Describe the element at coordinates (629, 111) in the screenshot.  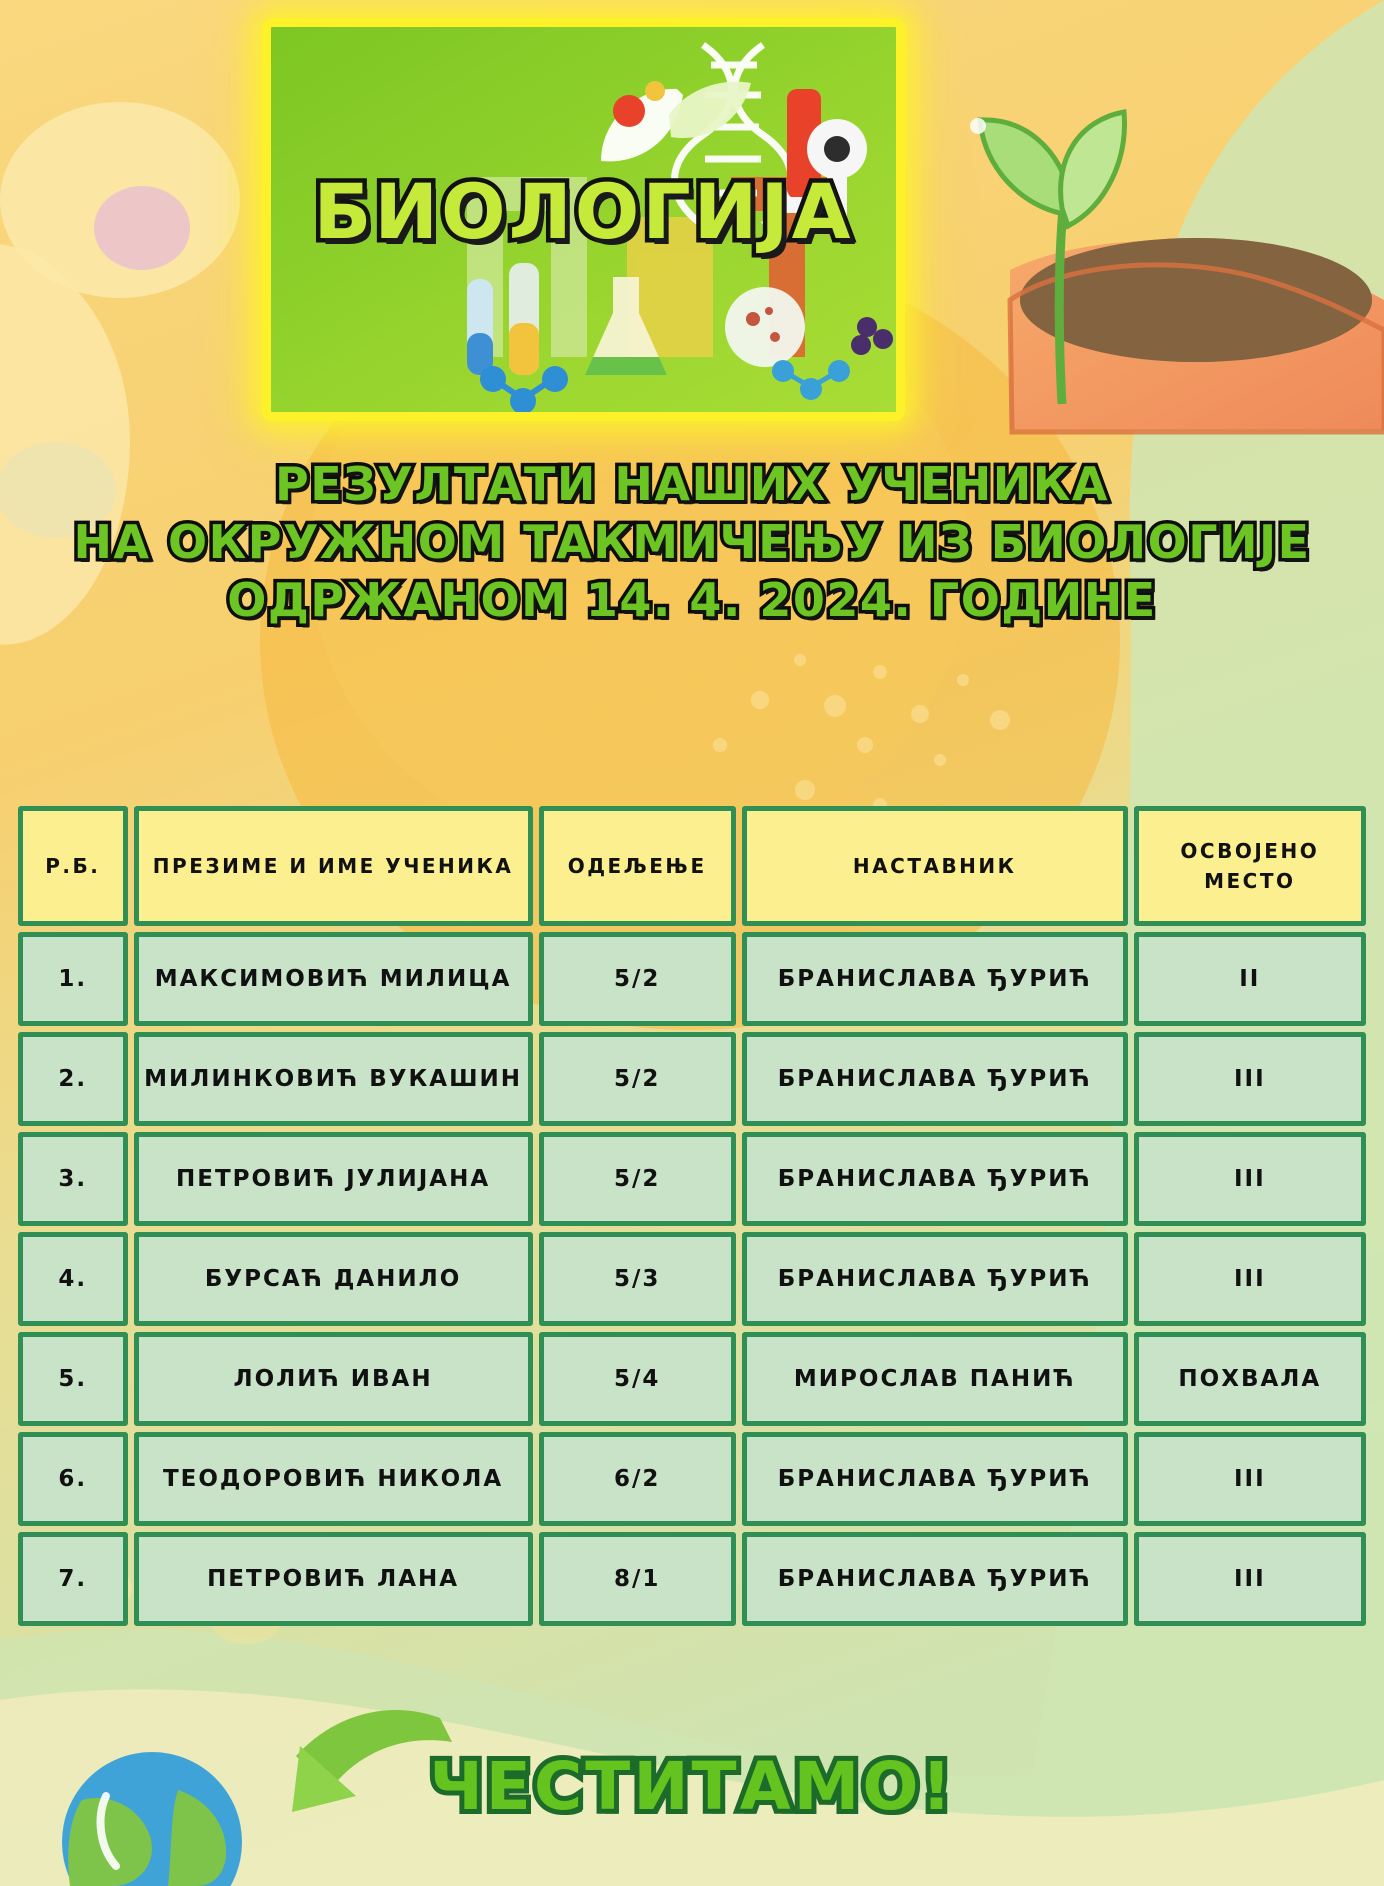
I see `cherry-icon` at that location.